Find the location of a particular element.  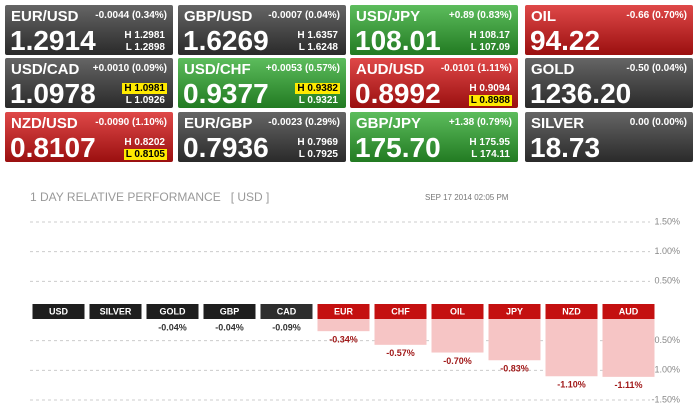

change: 0.00 (0.00%) is located at coordinates (658, 122).